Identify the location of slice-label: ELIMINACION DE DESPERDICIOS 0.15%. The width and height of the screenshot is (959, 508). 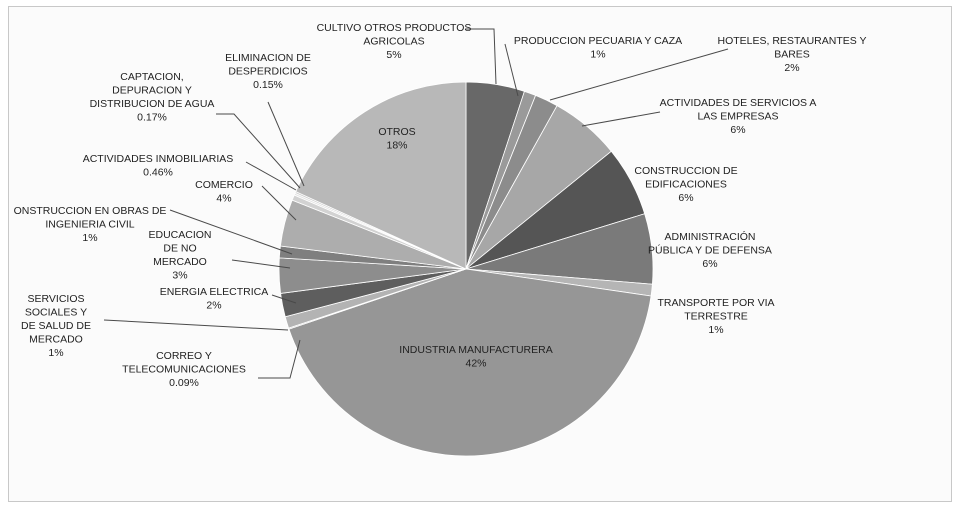
(268, 71).